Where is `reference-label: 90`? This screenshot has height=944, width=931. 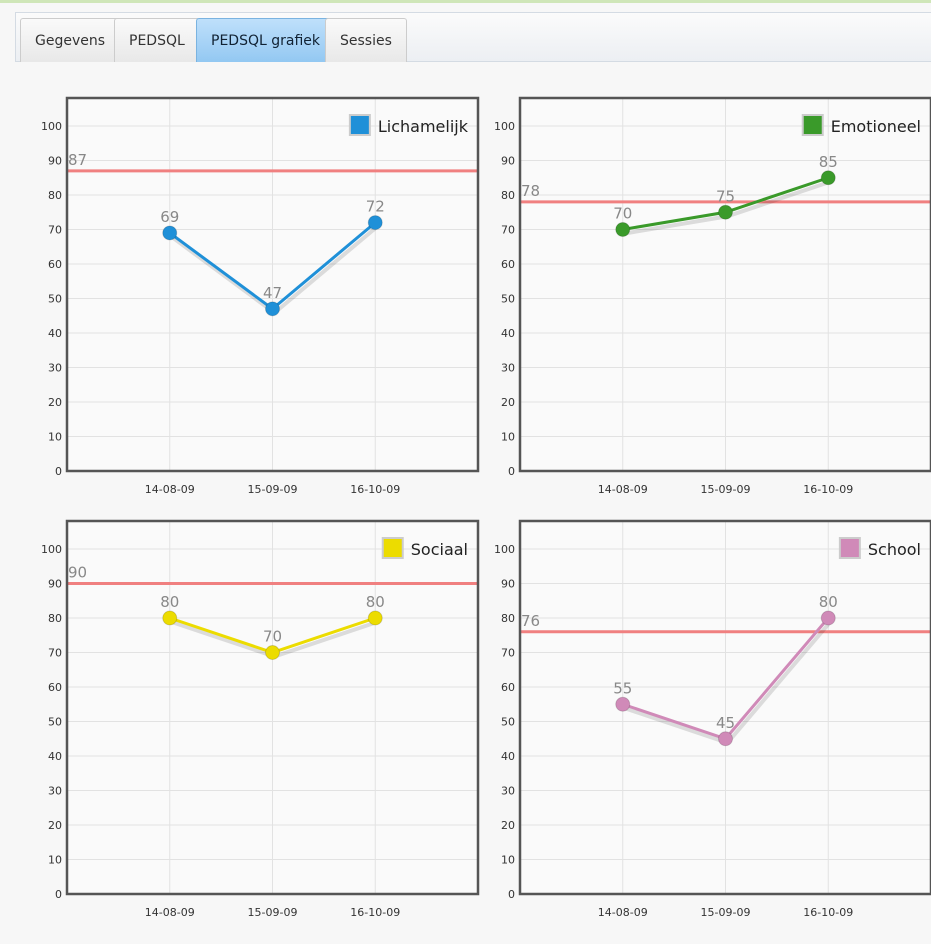 reference-label: 90 is located at coordinates (77, 573).